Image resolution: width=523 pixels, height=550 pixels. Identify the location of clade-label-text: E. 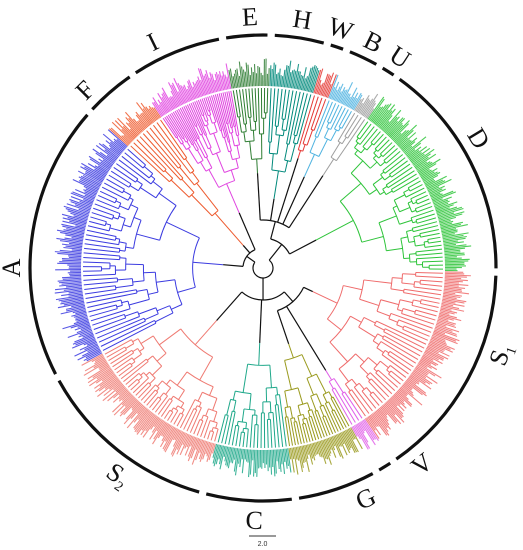
(249, 17).